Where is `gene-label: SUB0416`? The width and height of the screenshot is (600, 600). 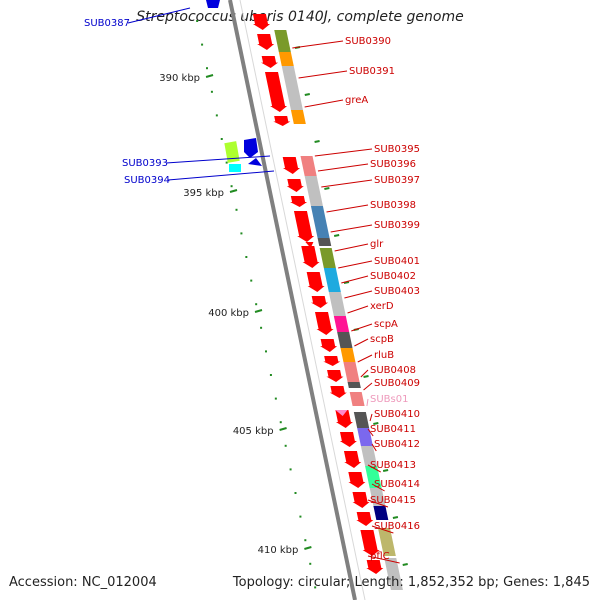
gene-label: SUB0416 is located at coordinates (397, 526).